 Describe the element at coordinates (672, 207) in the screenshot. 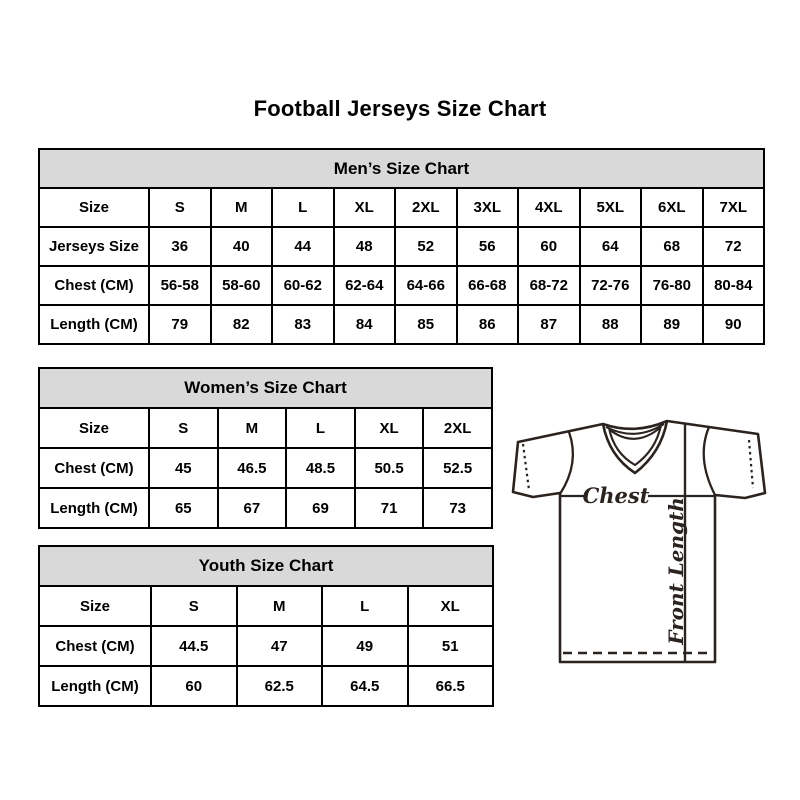

I see `table-cell: 6XL` at that location.